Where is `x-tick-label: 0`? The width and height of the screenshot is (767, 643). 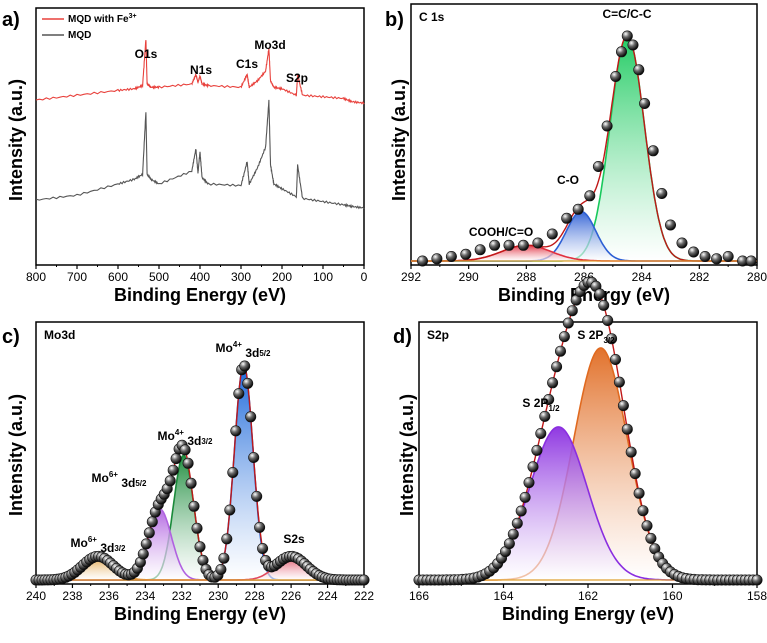 x-tick-label: 0 is located at coordinates (364, 277).